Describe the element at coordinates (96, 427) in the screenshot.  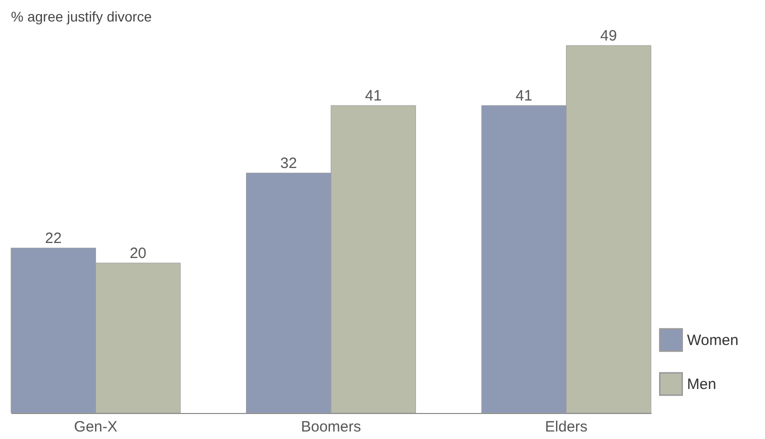
I see `x-tick-label: Gen-X` at that location.